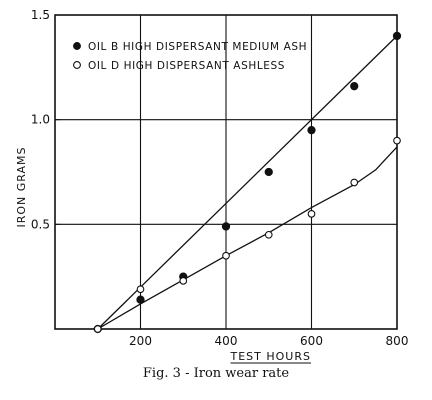 This screenshot has height=400, width=432. I want to click on x-tick-label-600: 600, so click(311, 341).